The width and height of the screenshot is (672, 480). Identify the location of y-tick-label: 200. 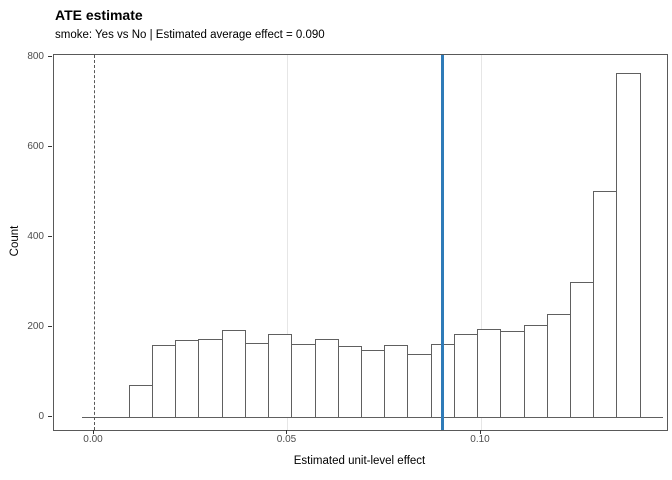
(35, 326).